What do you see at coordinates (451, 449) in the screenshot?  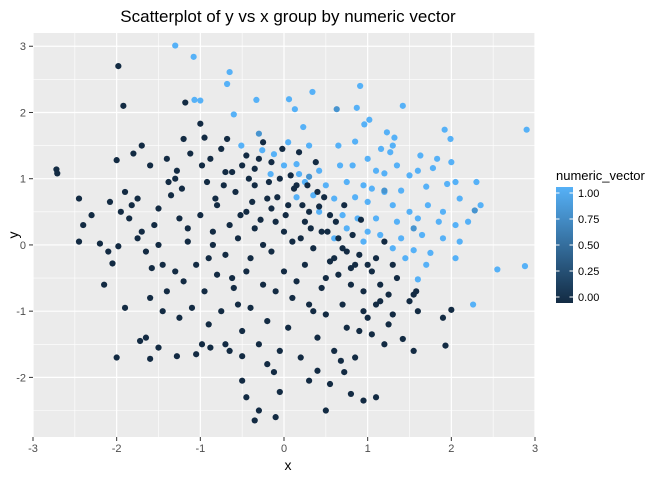 I see `x-tick-label: 2` at bounding box center [451, 449].